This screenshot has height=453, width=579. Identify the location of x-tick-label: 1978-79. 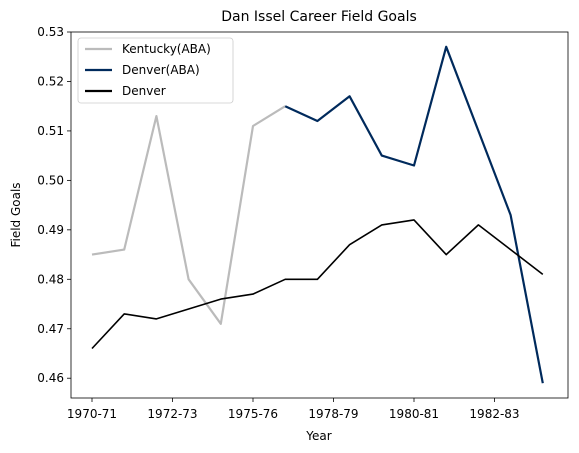
(333, 414).